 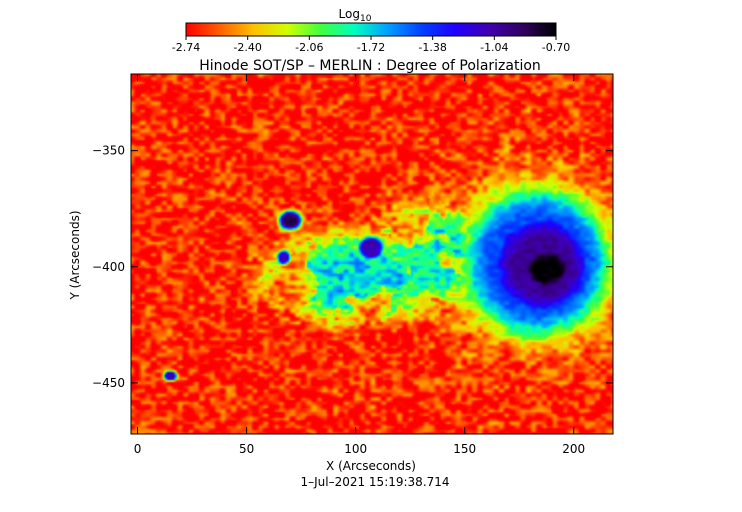 What do you see at coordinates (556, 47) in the screenshot?
I see `colorbar-tick-label: -0.70` at bounding box center [556, 47].